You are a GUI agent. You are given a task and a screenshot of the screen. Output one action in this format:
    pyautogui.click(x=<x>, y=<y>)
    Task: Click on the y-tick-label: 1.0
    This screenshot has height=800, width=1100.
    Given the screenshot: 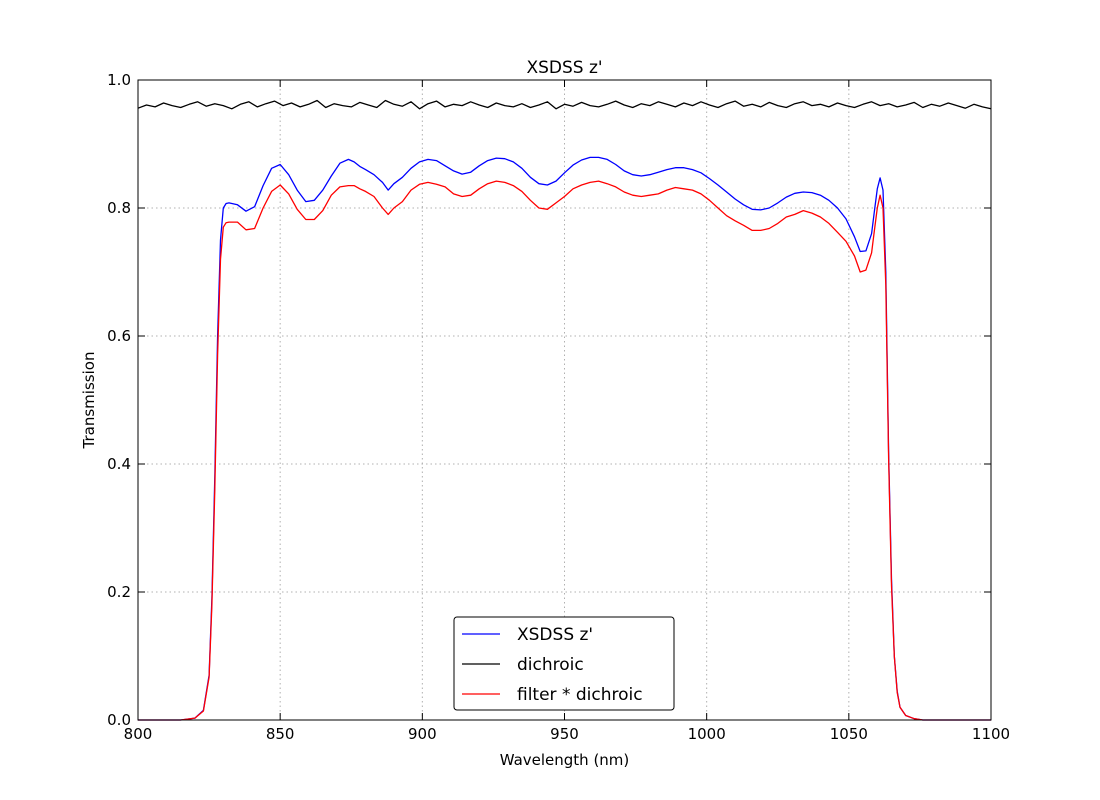 What is the action you would take?
    pyautogui.click(x=119, y=80)
    